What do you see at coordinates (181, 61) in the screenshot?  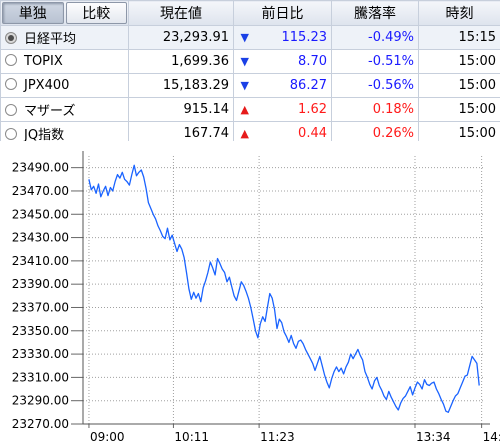 I see `current-price: 1,699.36` at bounding box center [181, 61].